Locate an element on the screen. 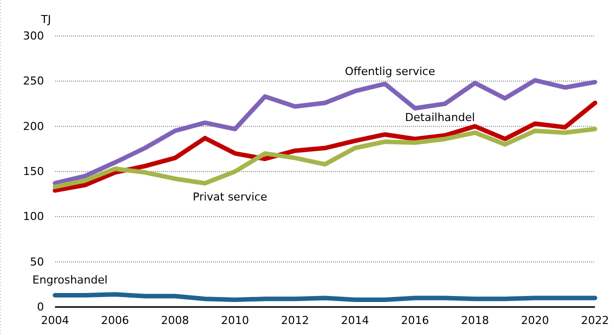 The height and width of the screenshot is (336, 614). x-tick-label: 2014 is located at coordinates (355, 320).